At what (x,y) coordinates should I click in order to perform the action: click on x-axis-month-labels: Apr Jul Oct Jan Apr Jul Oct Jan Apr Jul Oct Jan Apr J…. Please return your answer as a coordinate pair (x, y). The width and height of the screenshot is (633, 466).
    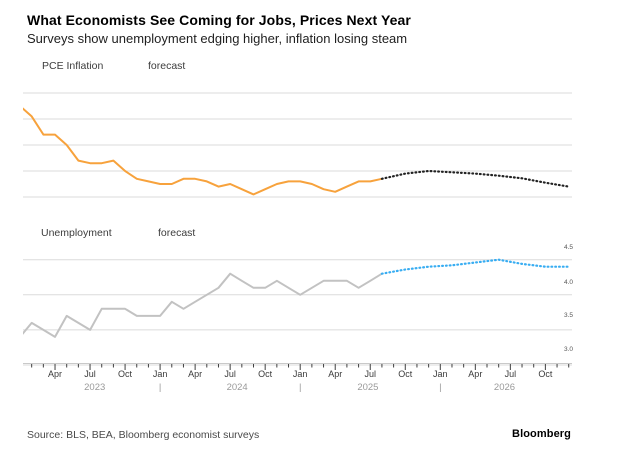
    Looking at the image, I should click on (316, 375).